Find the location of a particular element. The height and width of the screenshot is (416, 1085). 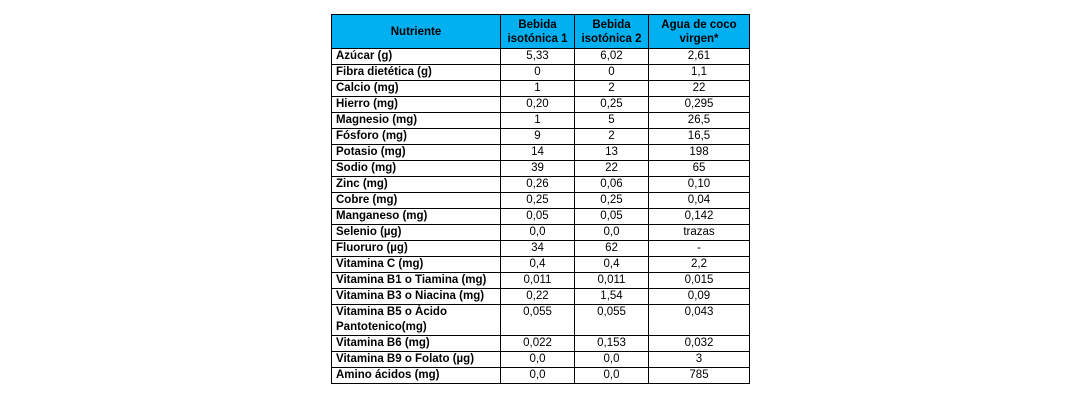

header-bebida-2: Bebida isotónica 2 is located at coordinates (611, 31).